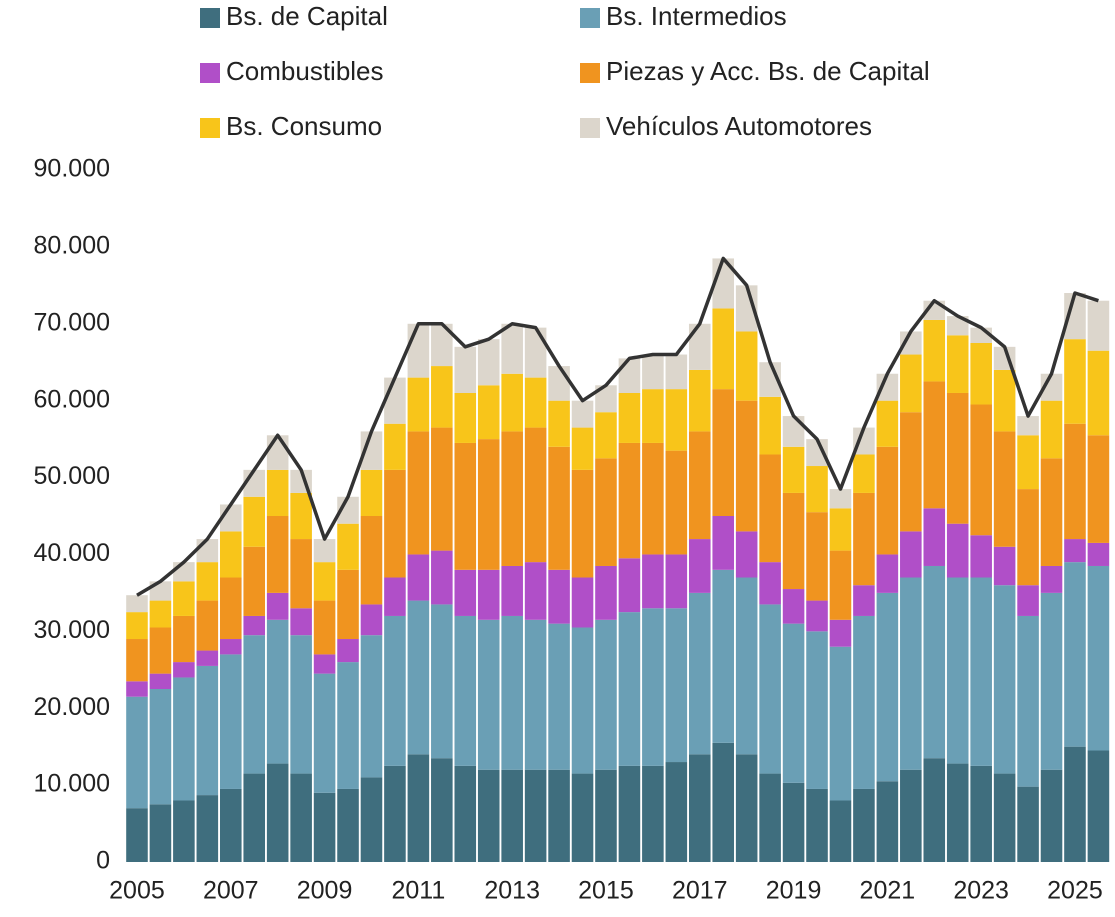 This screenshot has width=1115, height=917. What do you see at coordinates (137, 891) in the screenshot?
I see `x-tick-label: 2005` at bounding box center [137, 891].